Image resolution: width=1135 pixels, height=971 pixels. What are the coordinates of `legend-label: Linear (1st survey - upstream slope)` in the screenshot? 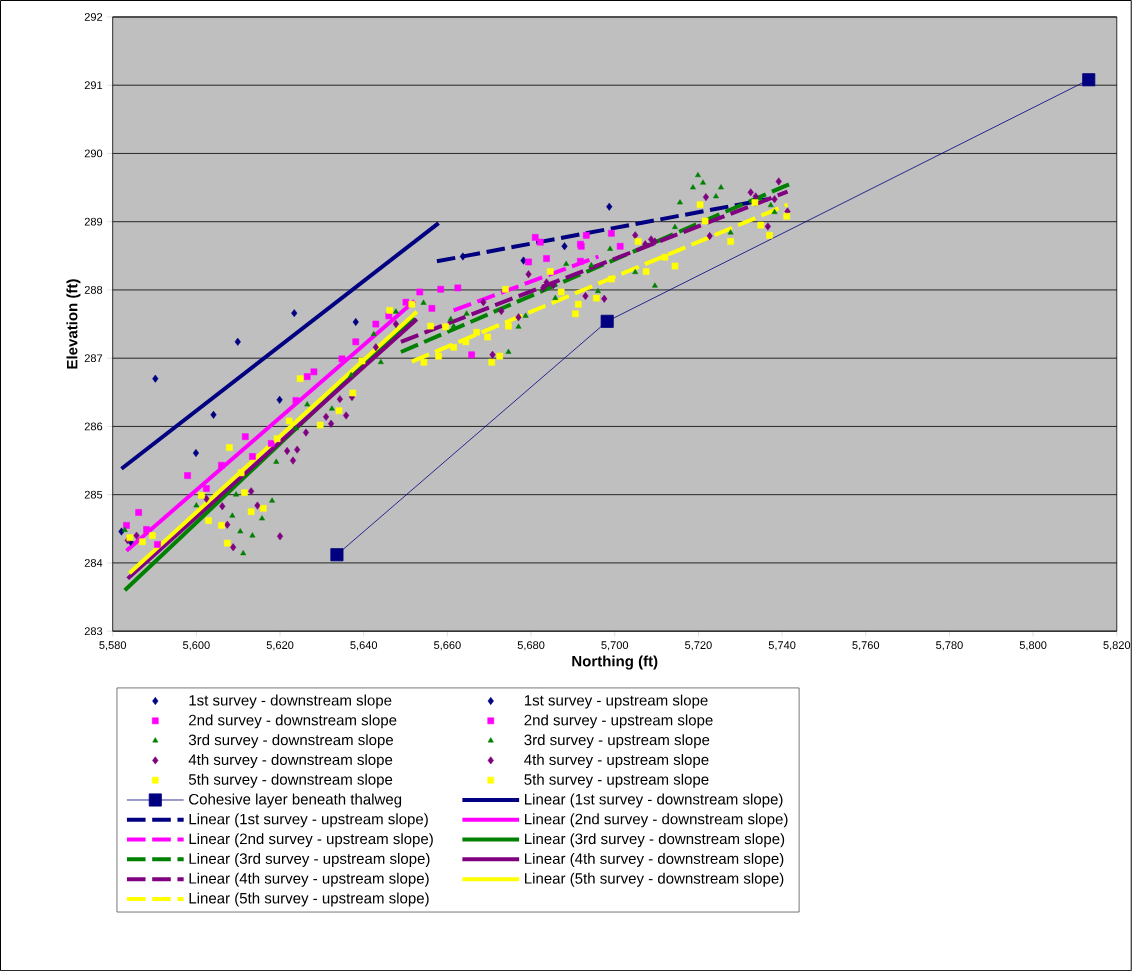 It's located at (308, 820).